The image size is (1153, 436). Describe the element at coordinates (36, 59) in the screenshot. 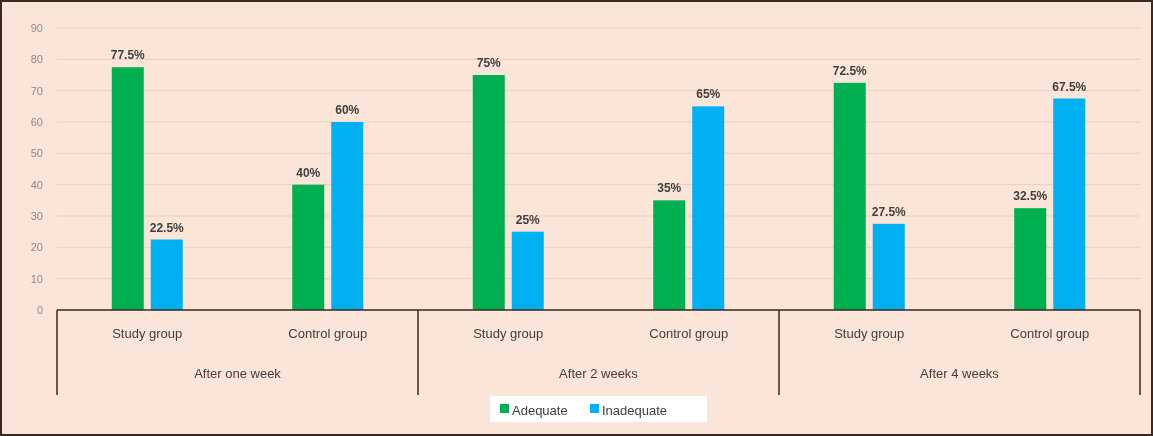

I see `y-tick-label: 80` at that location.